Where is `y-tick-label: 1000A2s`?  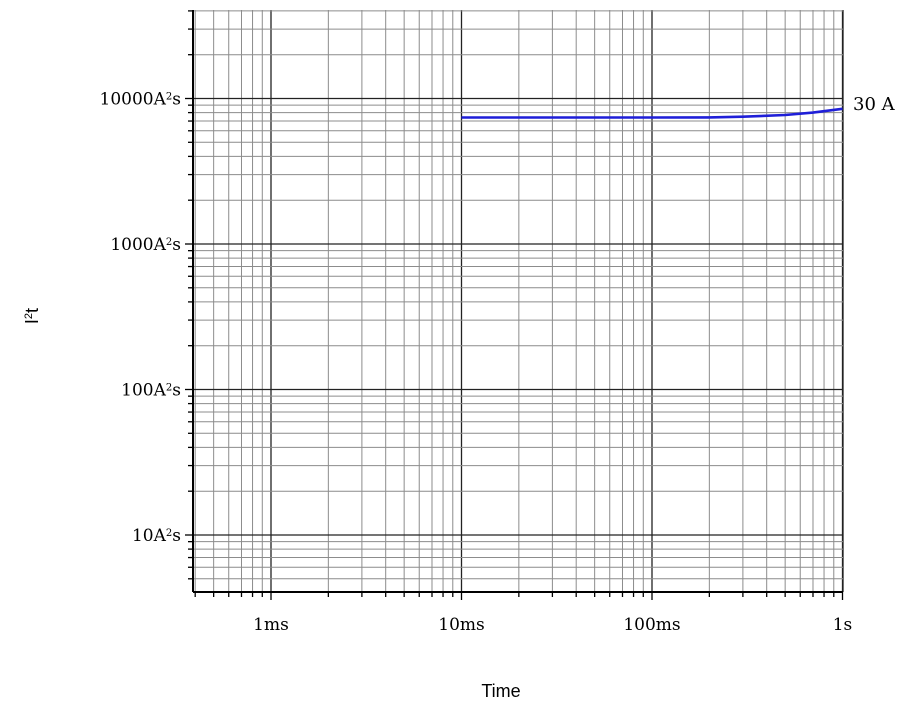 y-tick-label: 1000A2s is located at coordinates (145, 245).